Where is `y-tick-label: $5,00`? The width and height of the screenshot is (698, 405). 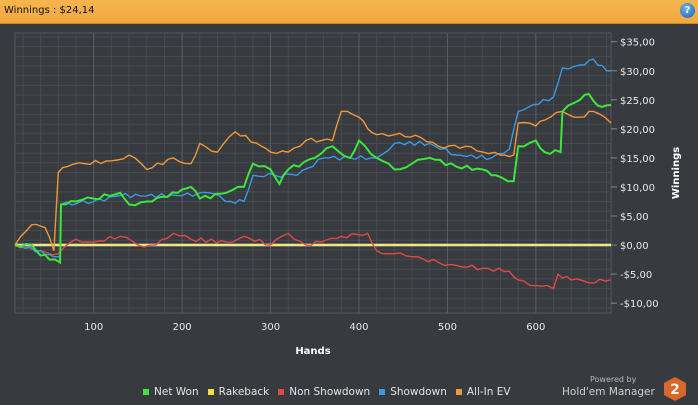
y-tick-label: $5,00 is located at coordinates (634, 217).